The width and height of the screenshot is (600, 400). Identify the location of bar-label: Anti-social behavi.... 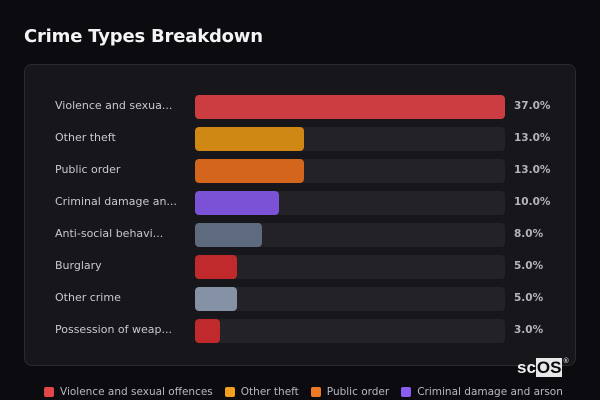
(109, 233).